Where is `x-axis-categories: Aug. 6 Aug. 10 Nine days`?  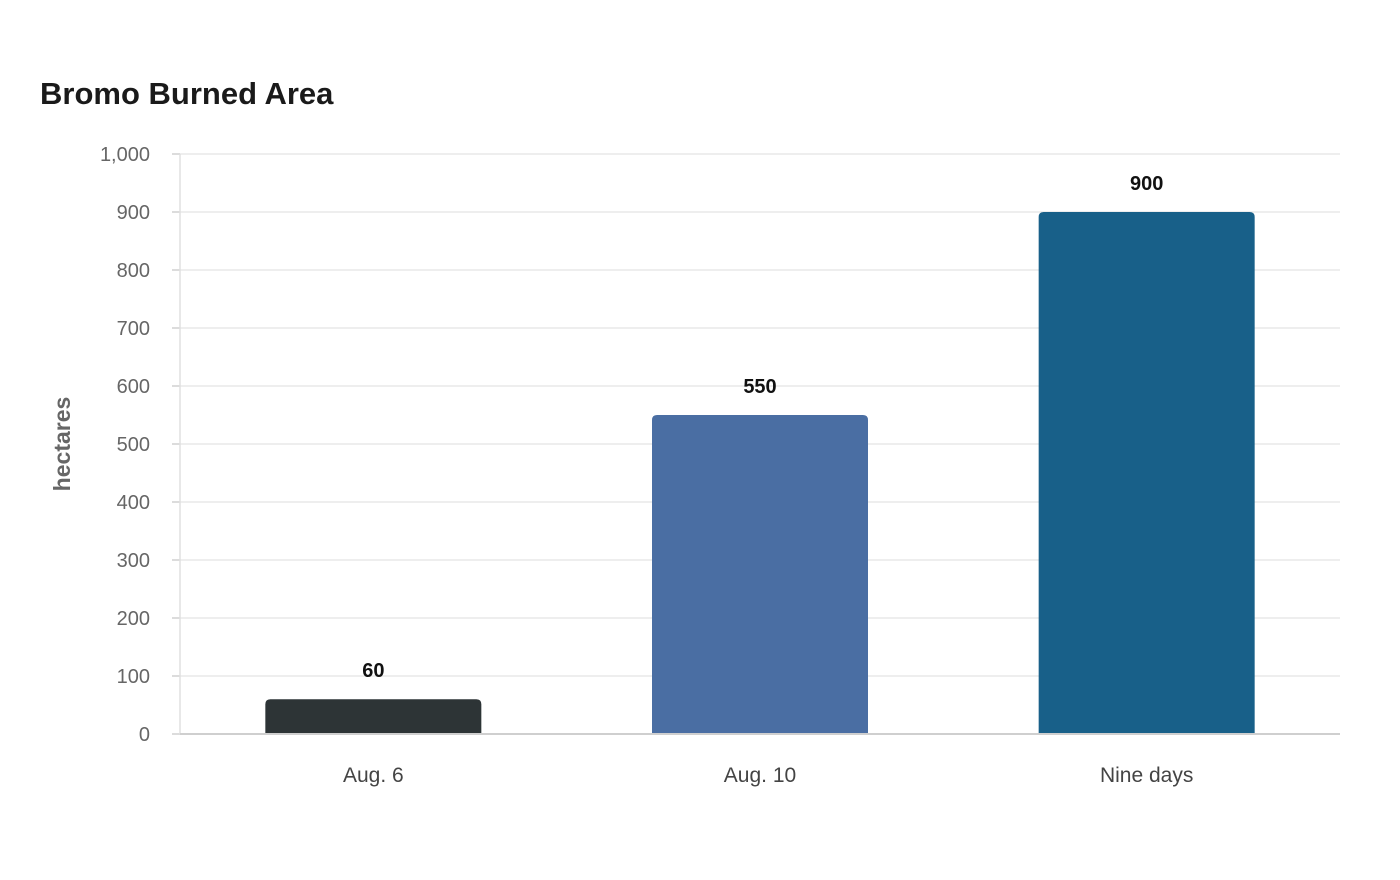
x-axis-categories: Aug. 6 Aug. 10 Nine days is located at coordinates (768, 775).